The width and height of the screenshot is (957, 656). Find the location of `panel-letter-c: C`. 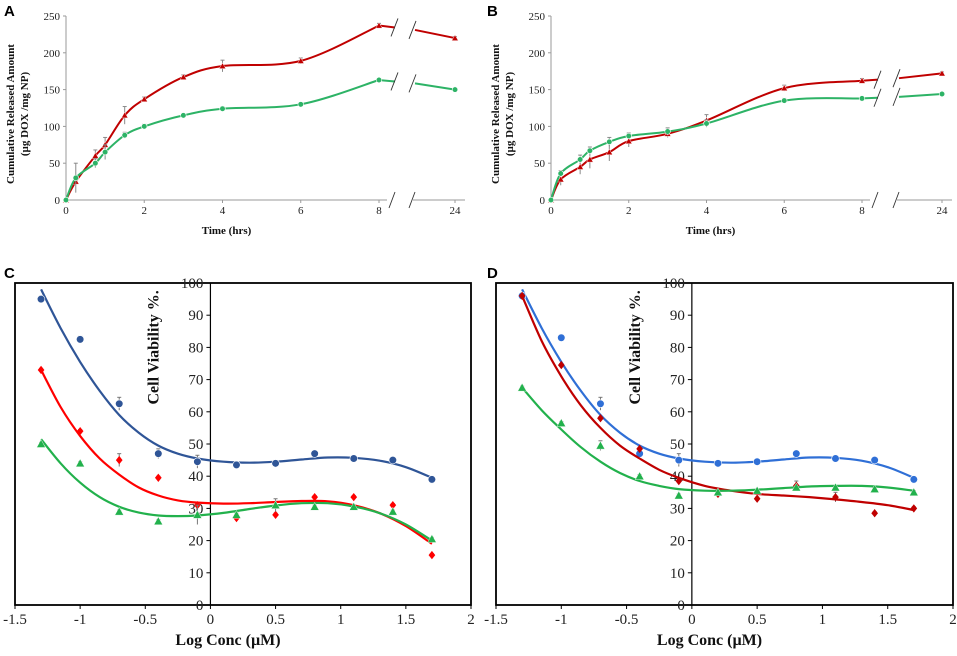

panel-letter-c: C is located at coordinates (9, 273).